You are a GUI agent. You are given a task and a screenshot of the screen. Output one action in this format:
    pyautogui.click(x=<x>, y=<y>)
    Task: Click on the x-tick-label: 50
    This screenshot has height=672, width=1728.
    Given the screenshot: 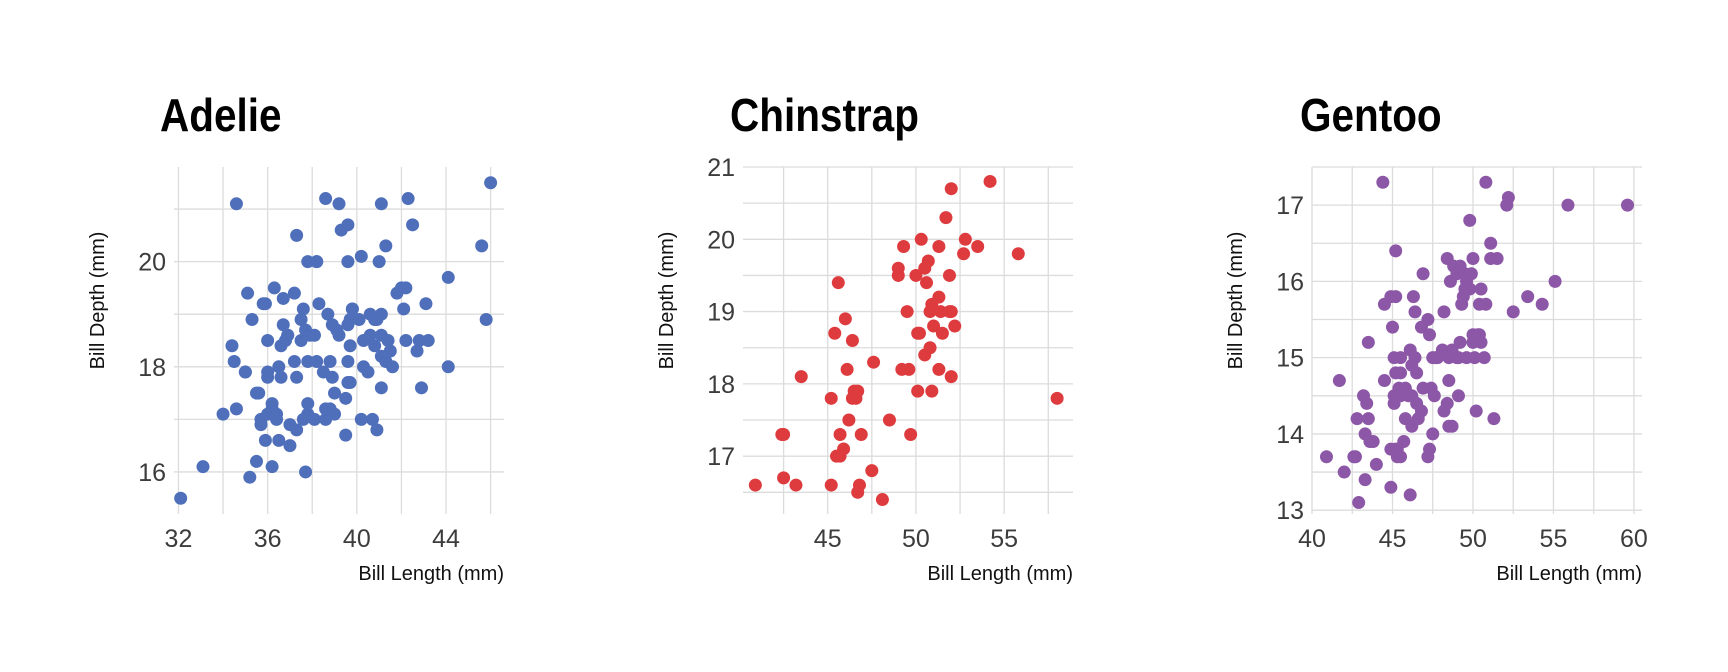 What is the action you would take?
    pyautogui.click(x=916, y=539)
    